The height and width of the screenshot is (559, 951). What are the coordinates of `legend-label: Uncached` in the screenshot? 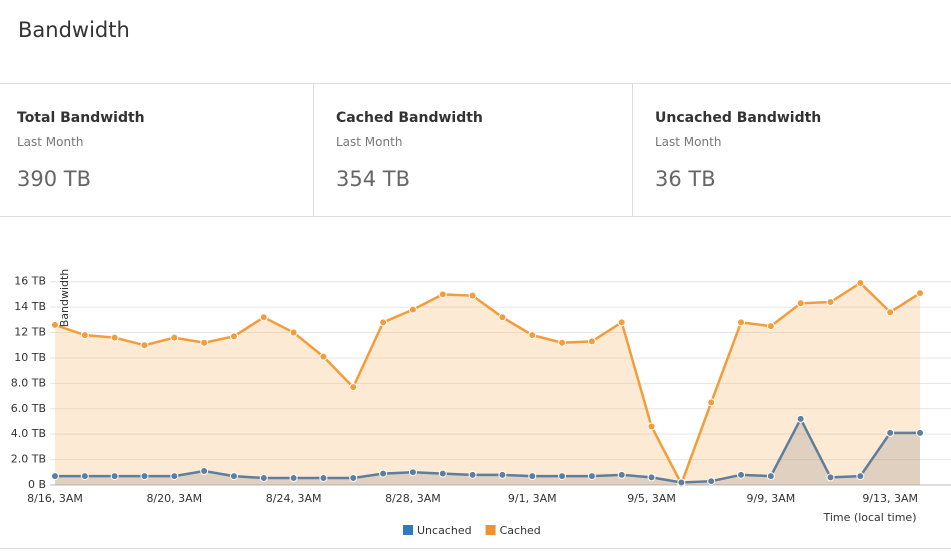 It's located at (444, 530).